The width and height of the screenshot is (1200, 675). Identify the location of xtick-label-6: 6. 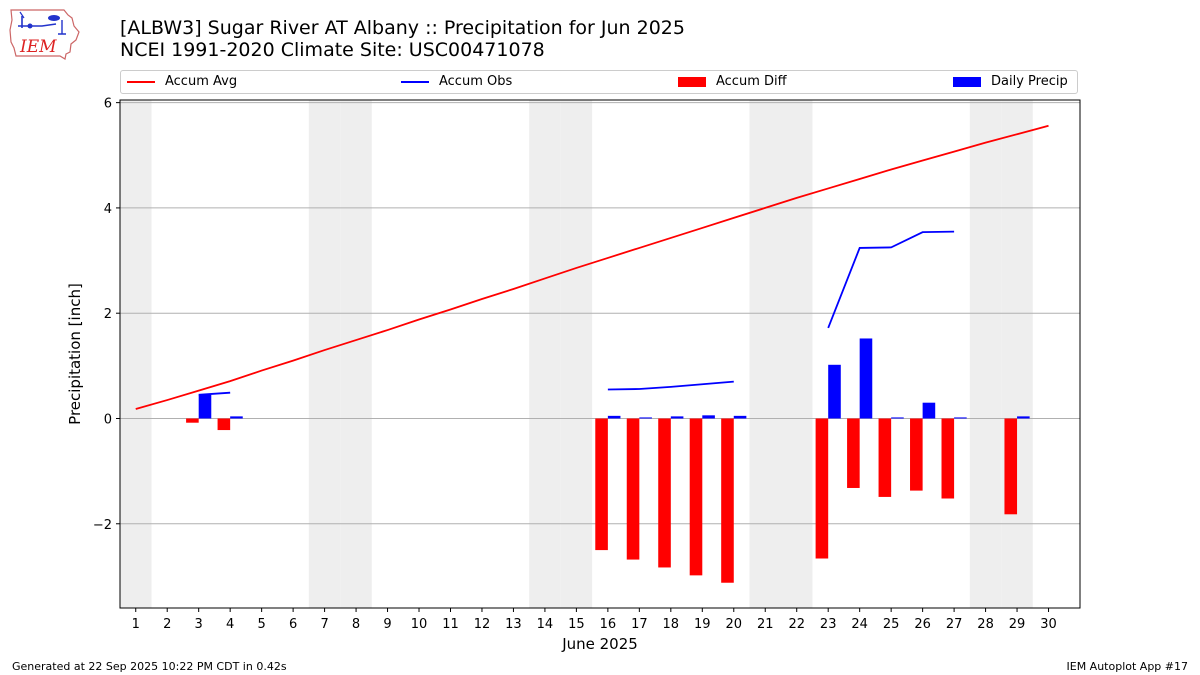
(293, 624).